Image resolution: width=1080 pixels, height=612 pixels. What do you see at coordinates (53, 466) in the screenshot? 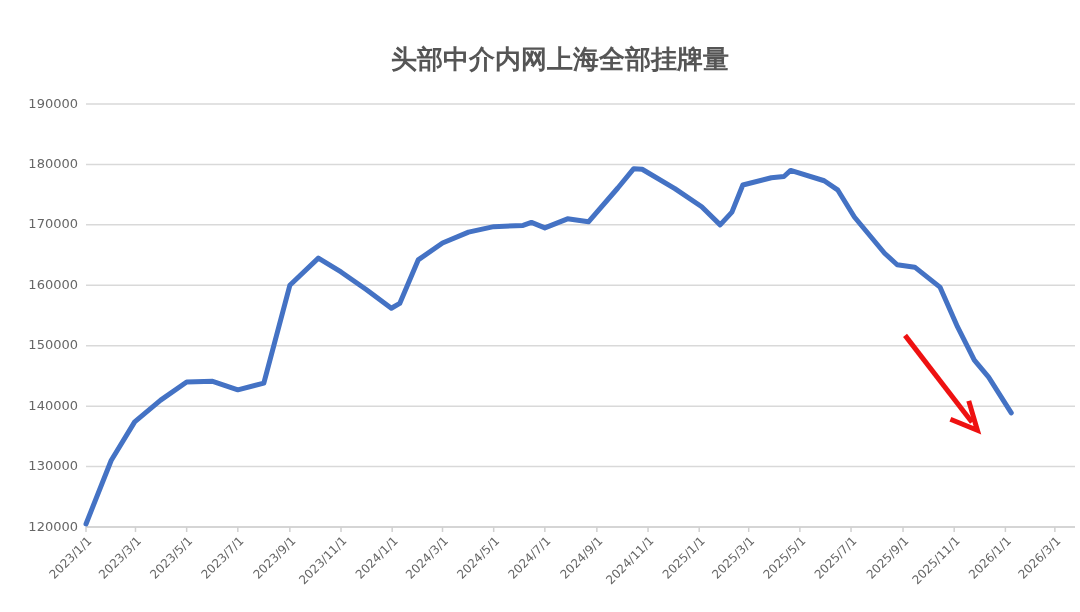
I see `y-tick-label: 130000` at bounding box center [53, 466].